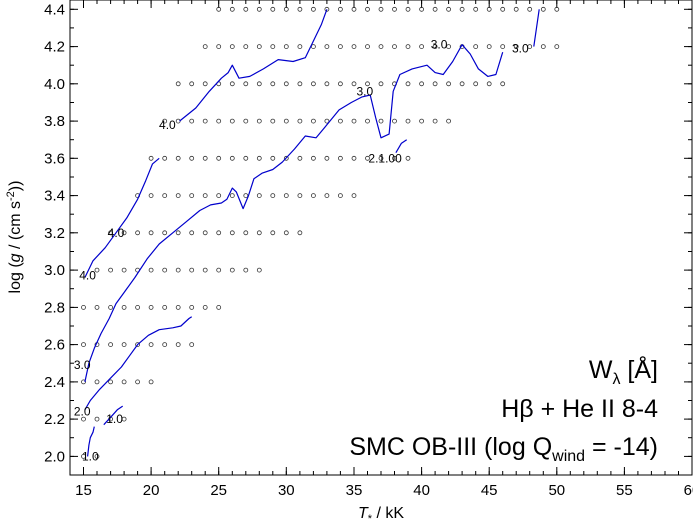 The width and height of the screenshot is (693, 524). Describe the element at coordinates (601, 370) in the screenshot. I see `annotation-w: W` at that location.